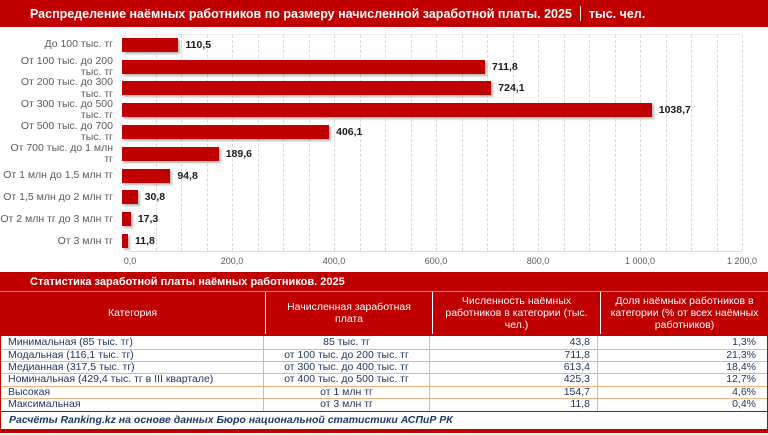  Describe the element at coordinates (71, 355) in the screenshot. I see `table-cell: Модальная (116,1 тыс. тг)` at that location.